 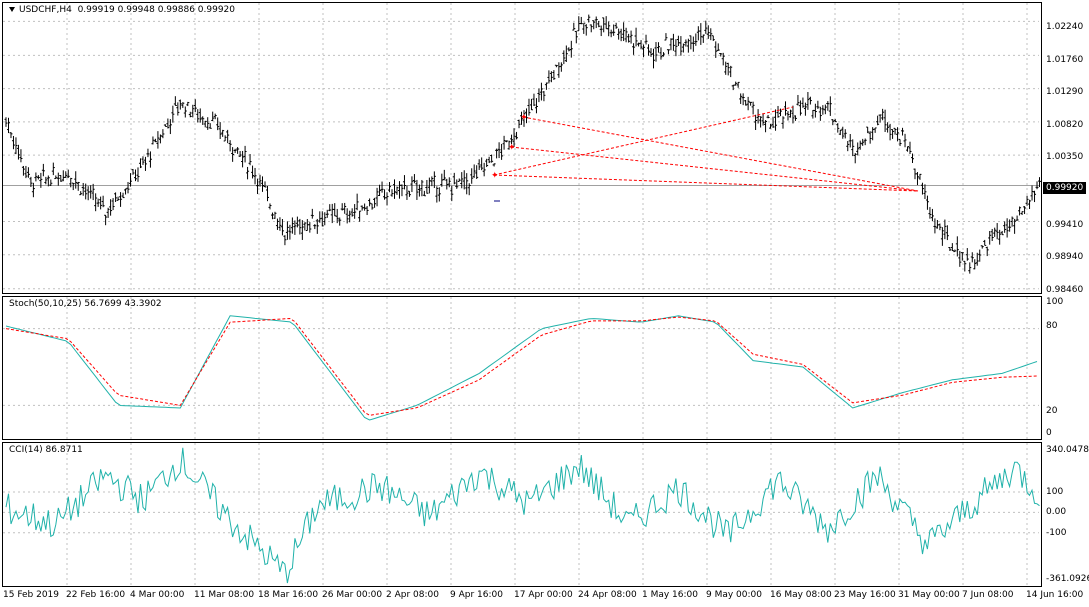 What do you see at coordinates (865, 595) in the screenshot?
I see `time-label: 23 May 16:00` at bounding box center [865, 595].